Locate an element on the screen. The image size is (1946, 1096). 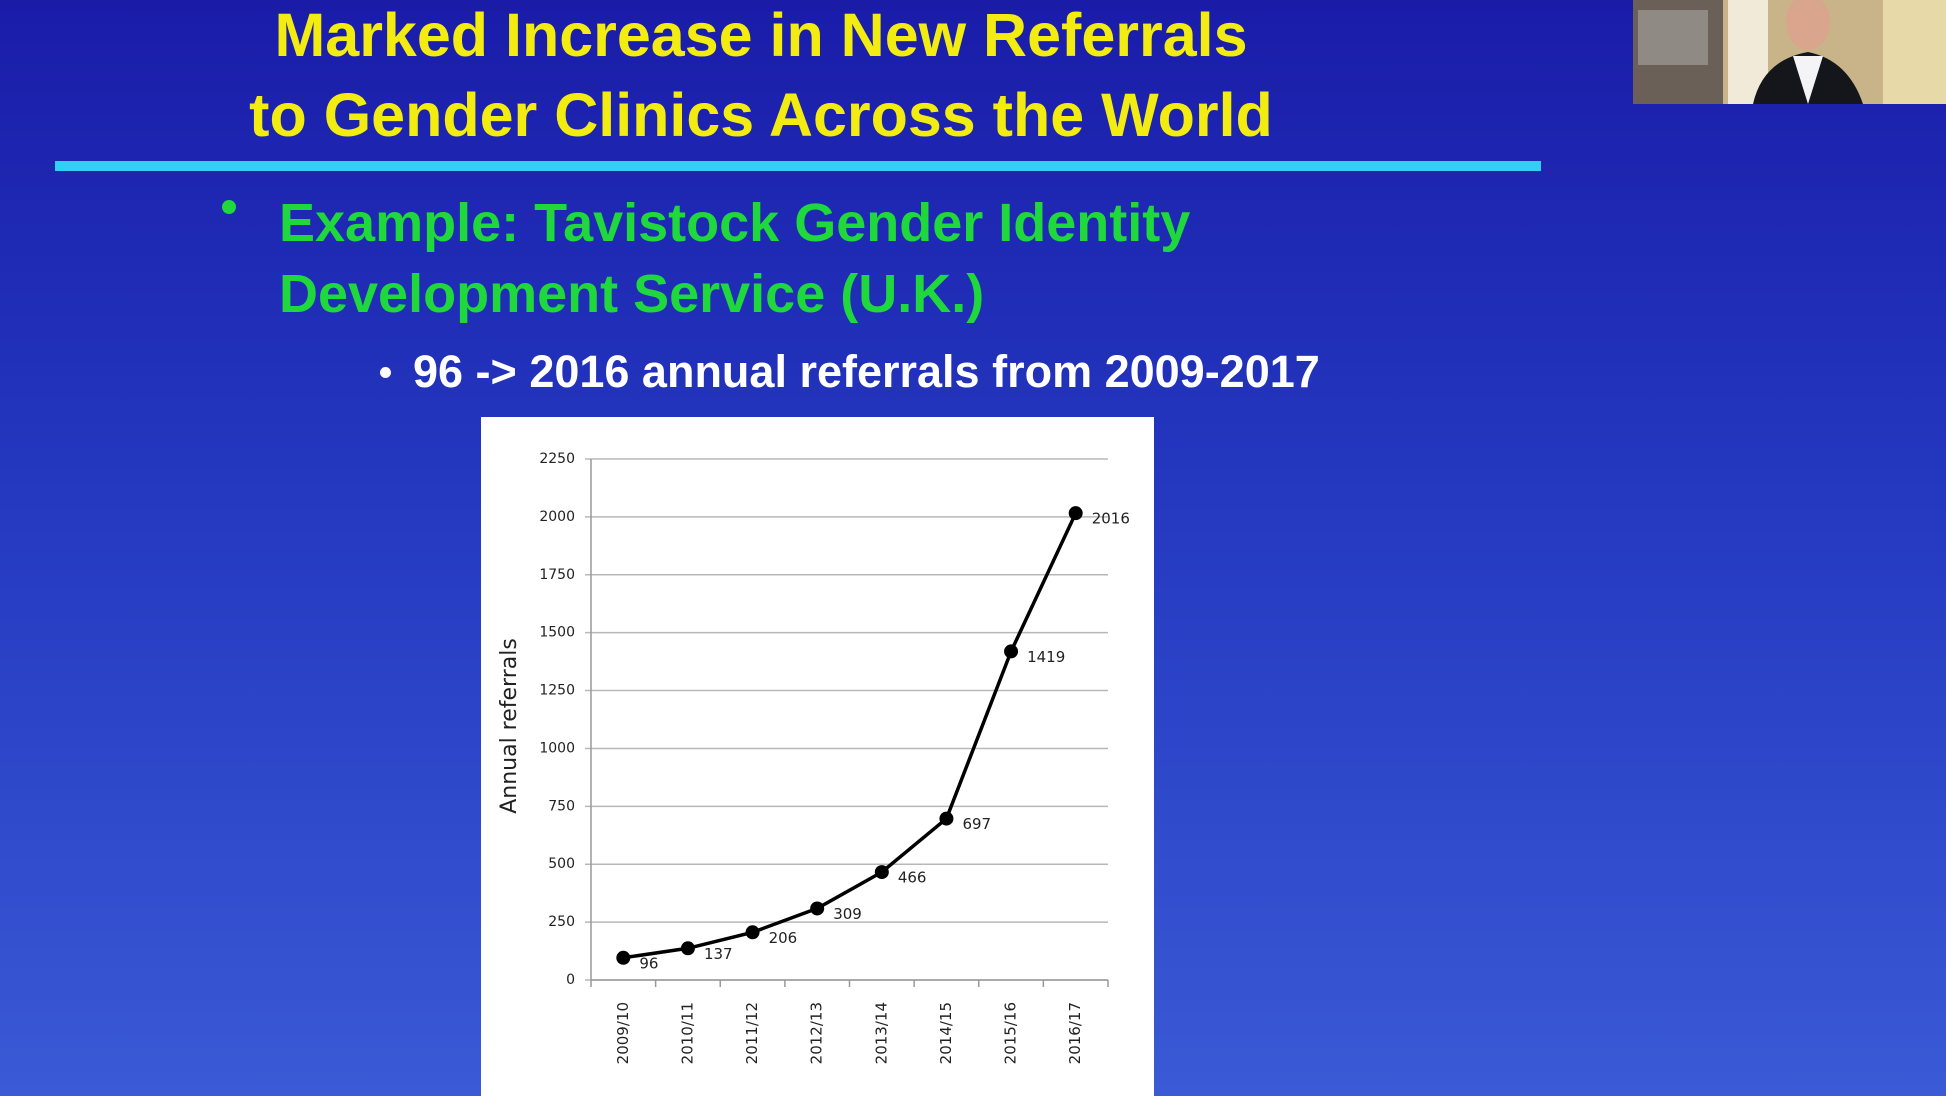
x-tick-label: 2016/17 is located at coordinates (1075, 1033).